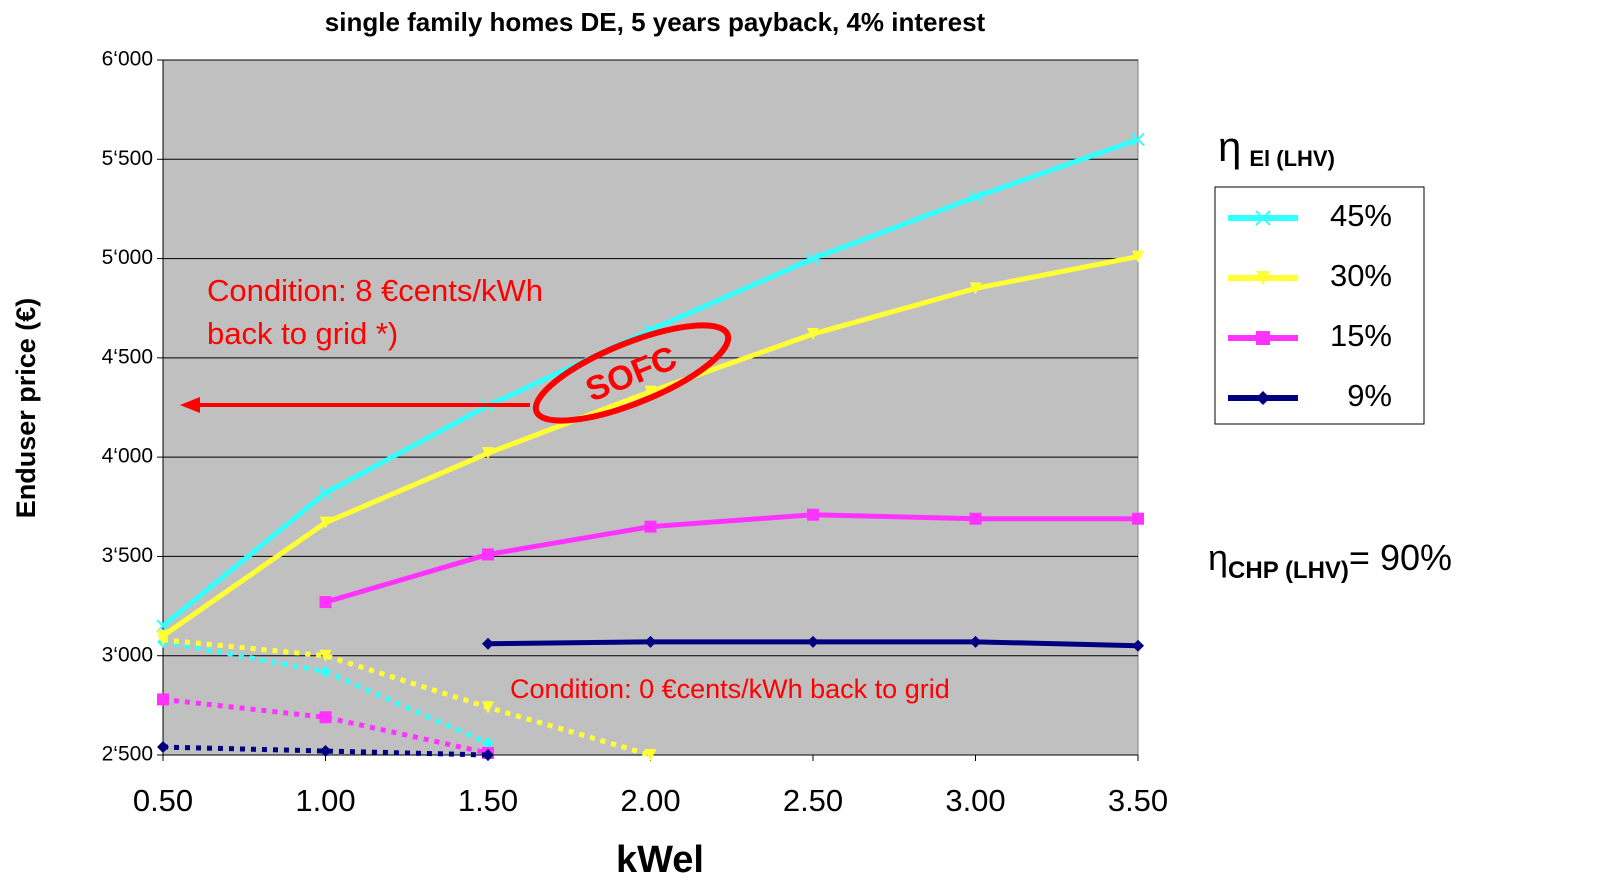  I want to click on x-tick-label: 2.00, so click(650, 800).